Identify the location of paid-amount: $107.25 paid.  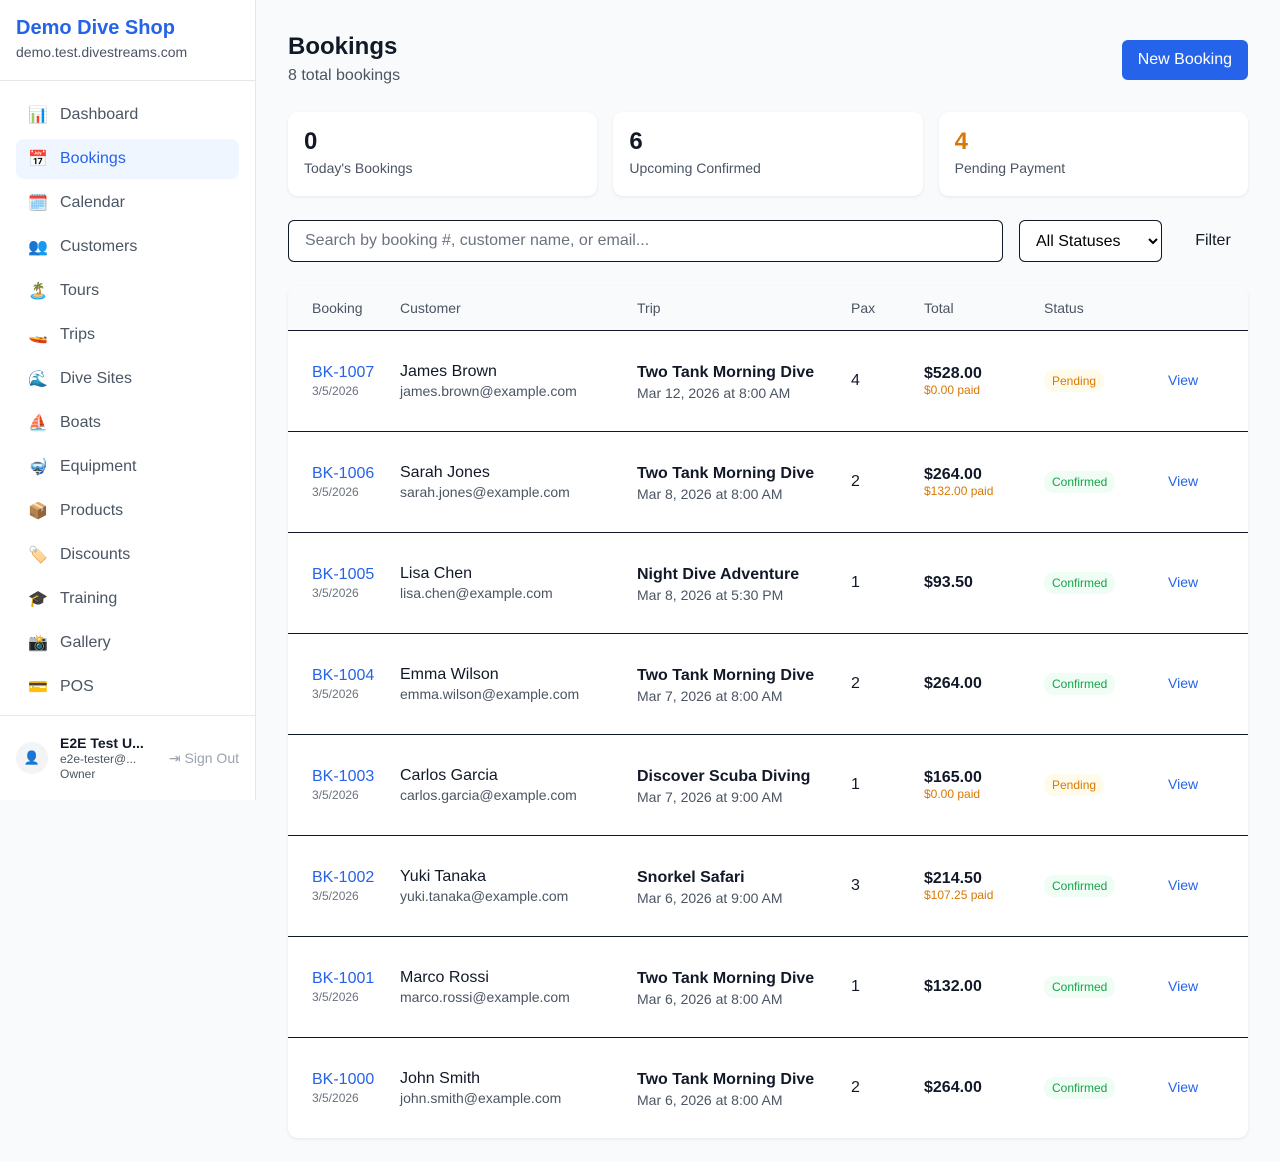
(959, 894).